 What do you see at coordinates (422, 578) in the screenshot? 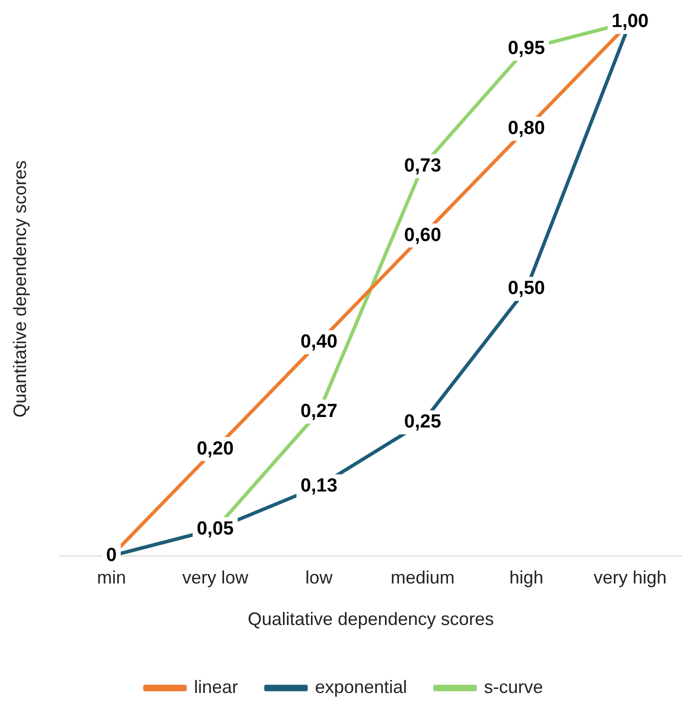
I see `x-tick-label: medium` at bounding box center [422, 578].